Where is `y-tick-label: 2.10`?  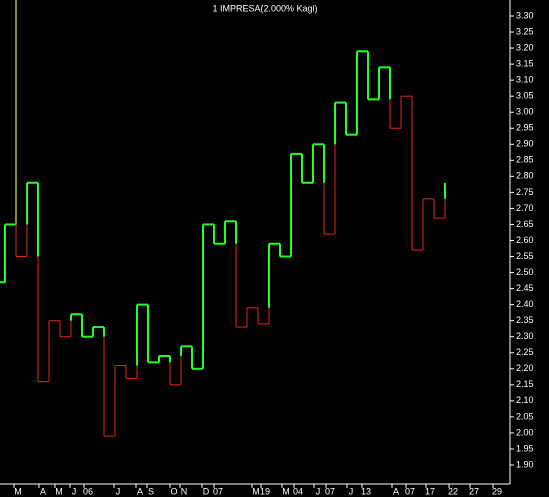 y-tick-label: 2.10 is located at coordinates (525, 400).